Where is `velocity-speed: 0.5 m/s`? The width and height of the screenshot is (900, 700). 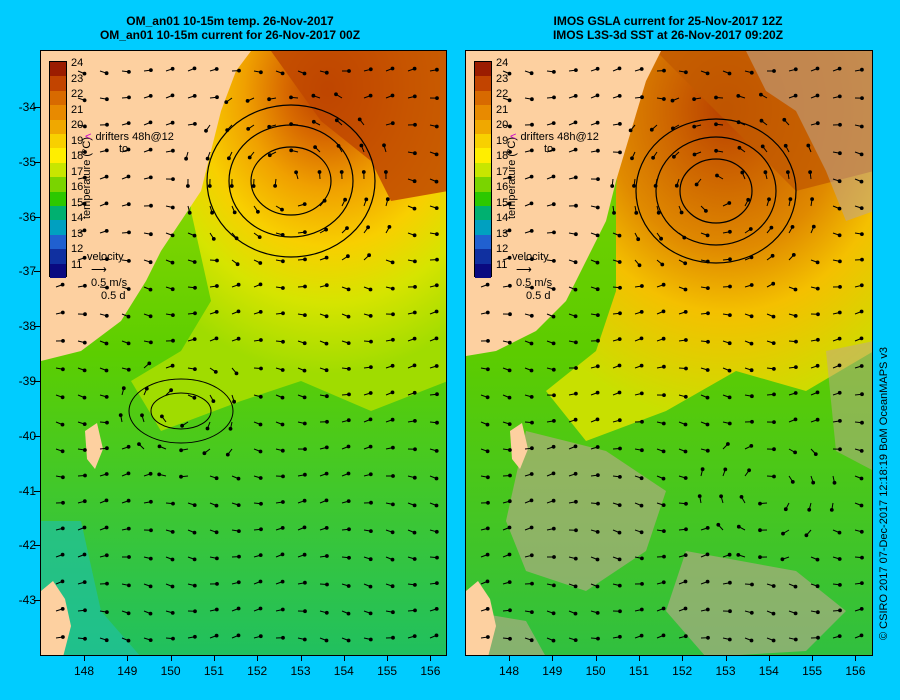 velocity-speed: 0.5 m/s is located at coordinates (109, 283).